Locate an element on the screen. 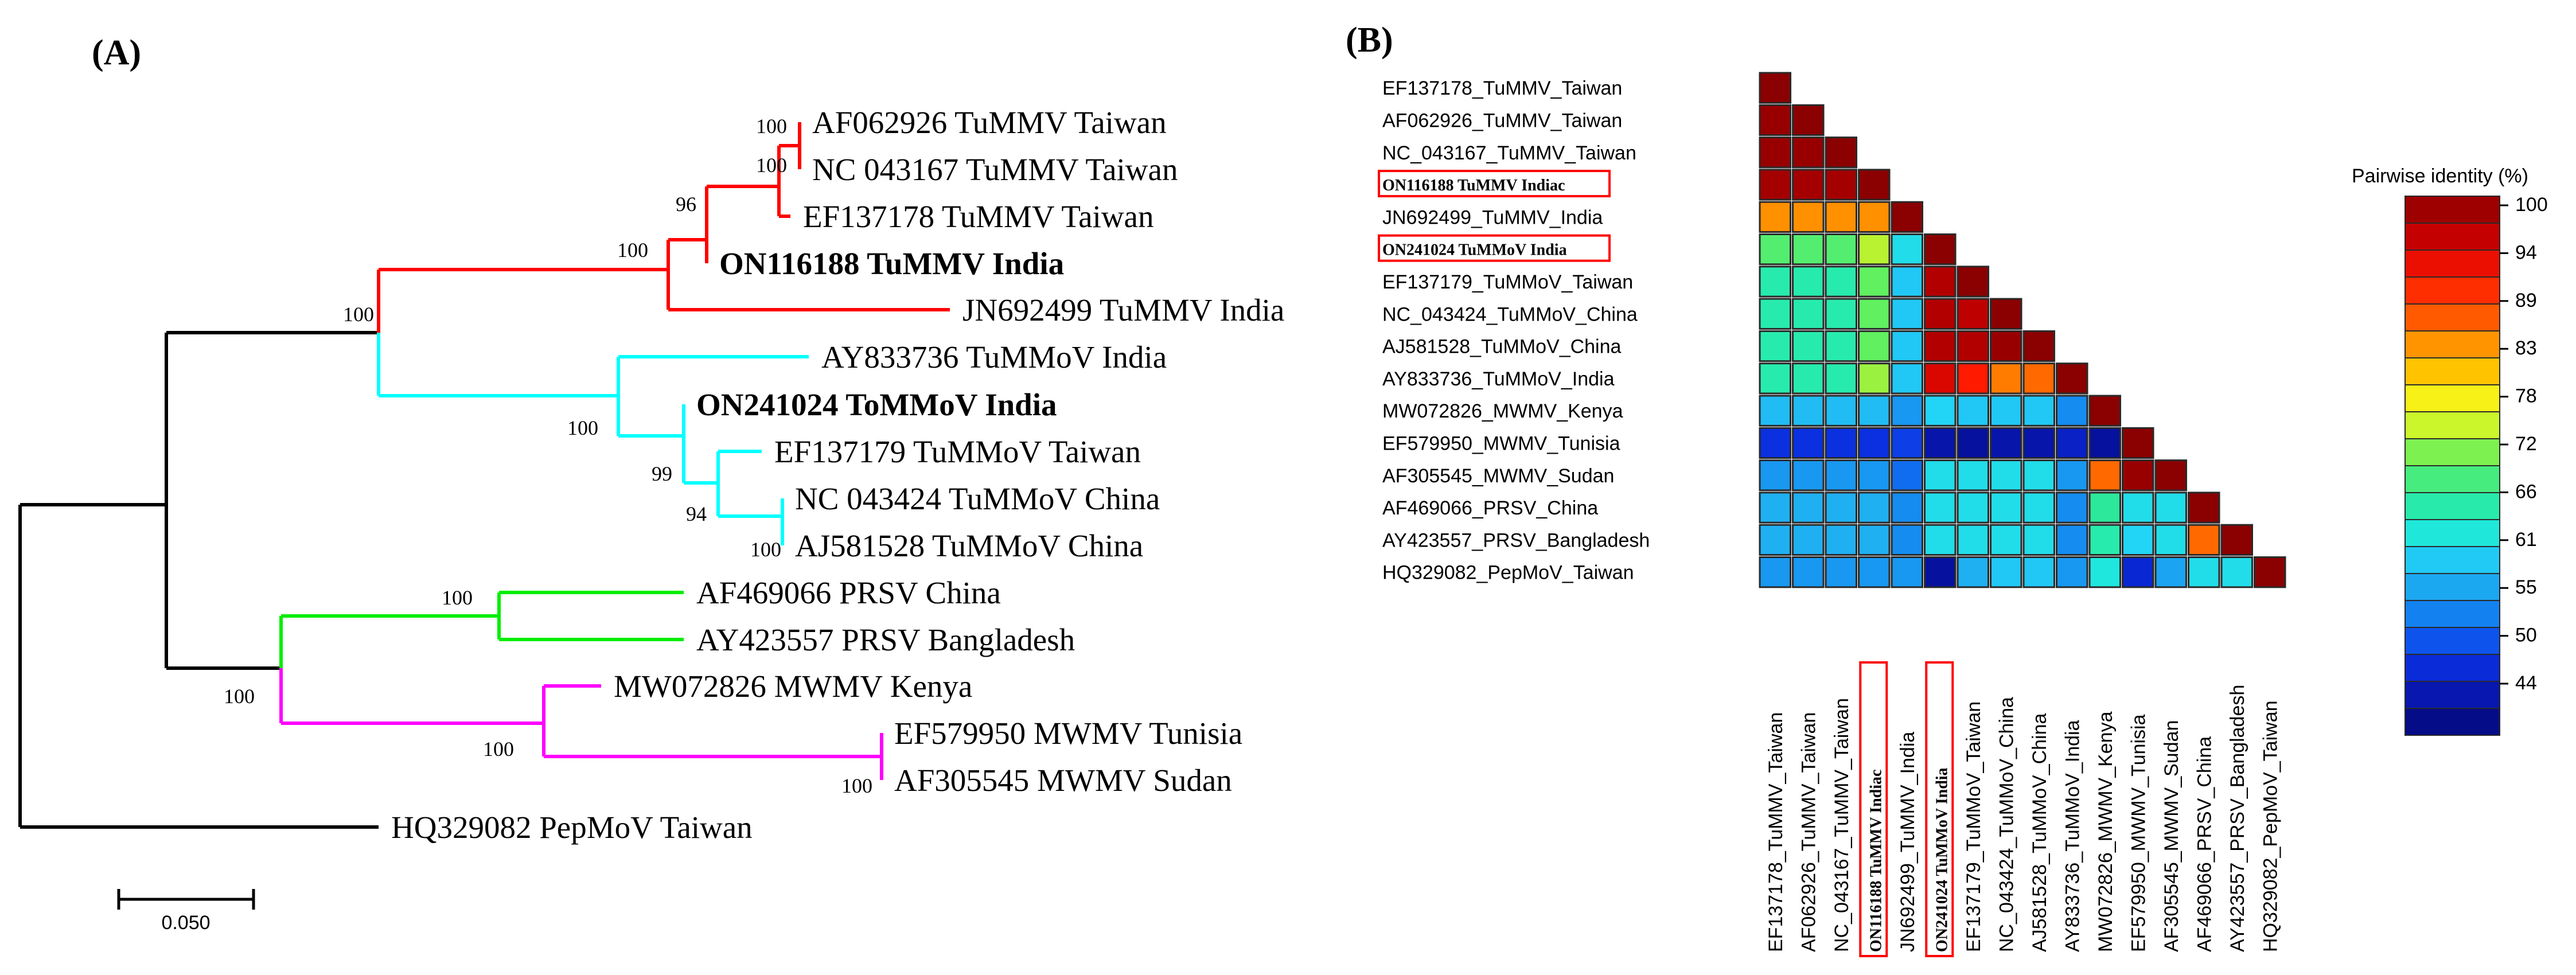 The height and width of the screenshot is (975, 2576). legend-tick-label: 94 is located at coordinates (2526, 252).